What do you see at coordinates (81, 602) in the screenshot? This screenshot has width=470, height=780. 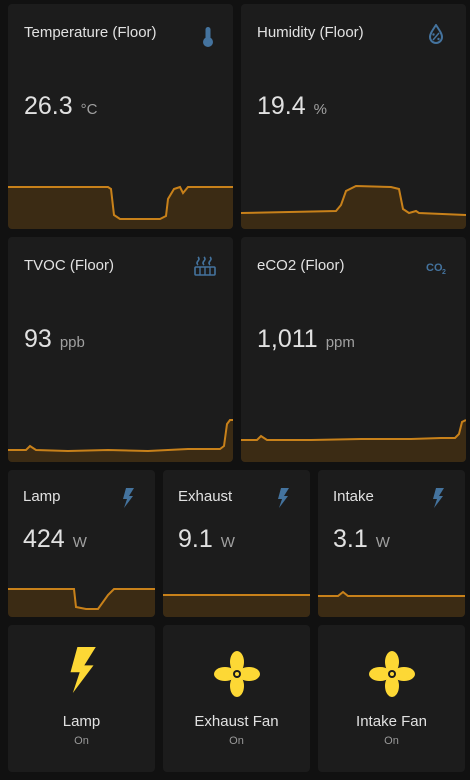 I see `lamp-power-graph` at bounding box center [81, 602].